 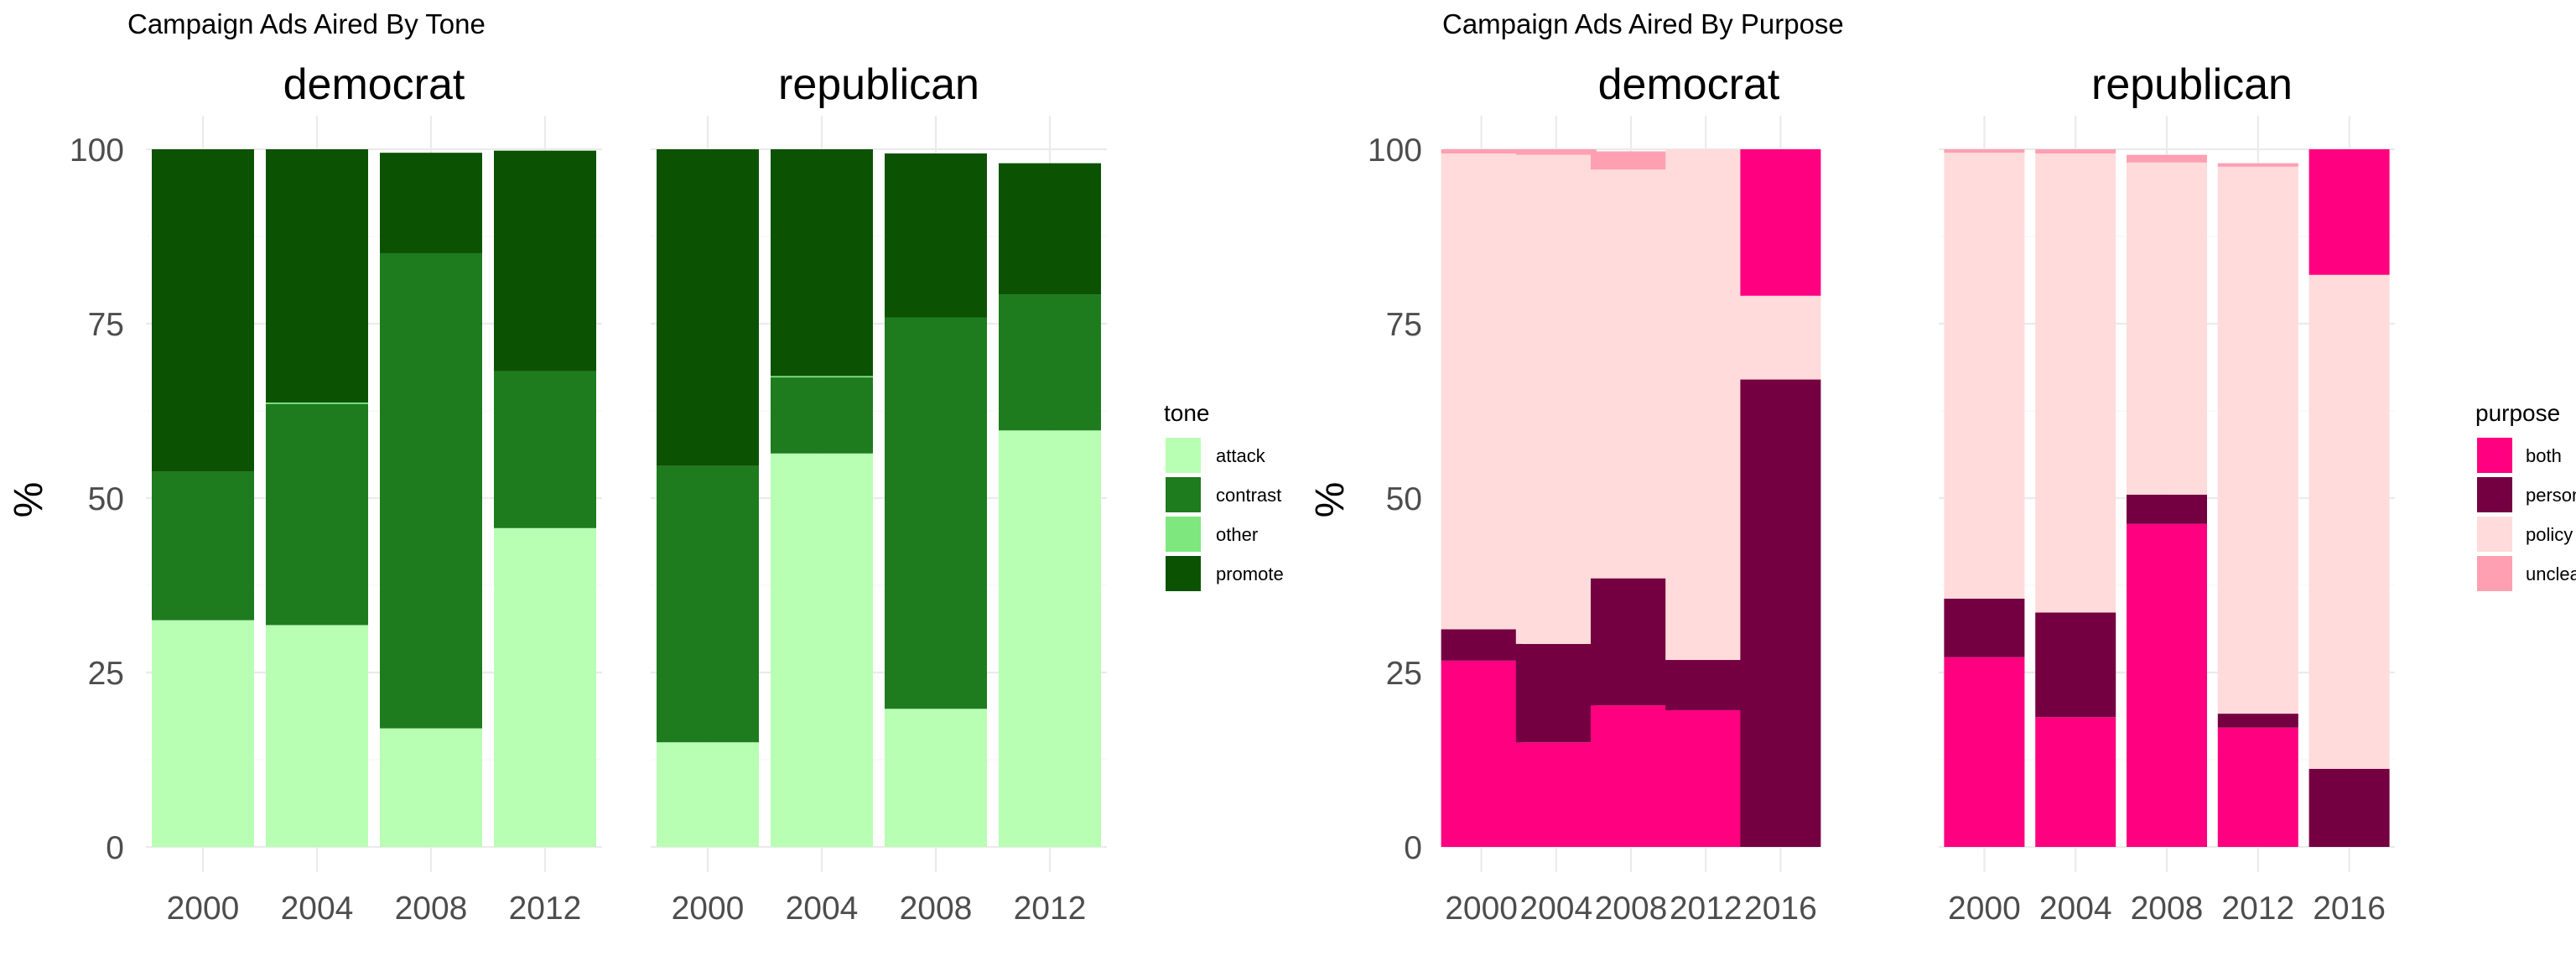 What do you see at coordinates (2544, 455) in the screenshot?
I see `legend-label: both` at bounding box center [2544, 455].